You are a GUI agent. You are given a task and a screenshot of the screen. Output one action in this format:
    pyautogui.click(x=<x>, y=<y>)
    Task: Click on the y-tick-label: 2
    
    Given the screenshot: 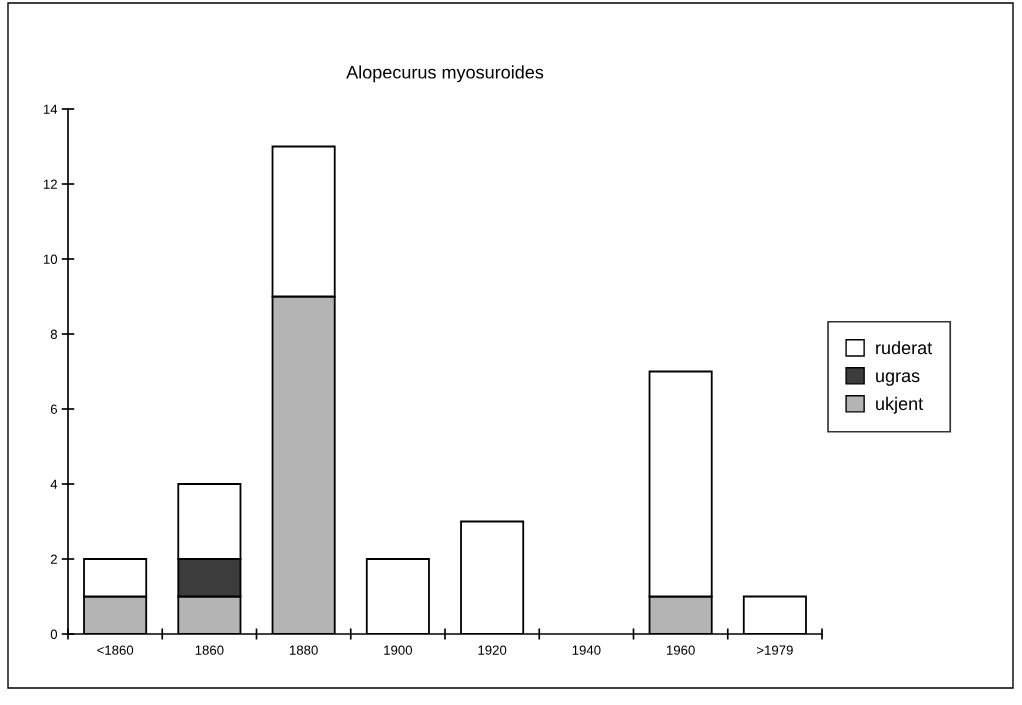 What is the action you would take?
    pyautogui.click(x=53, y=559)
    